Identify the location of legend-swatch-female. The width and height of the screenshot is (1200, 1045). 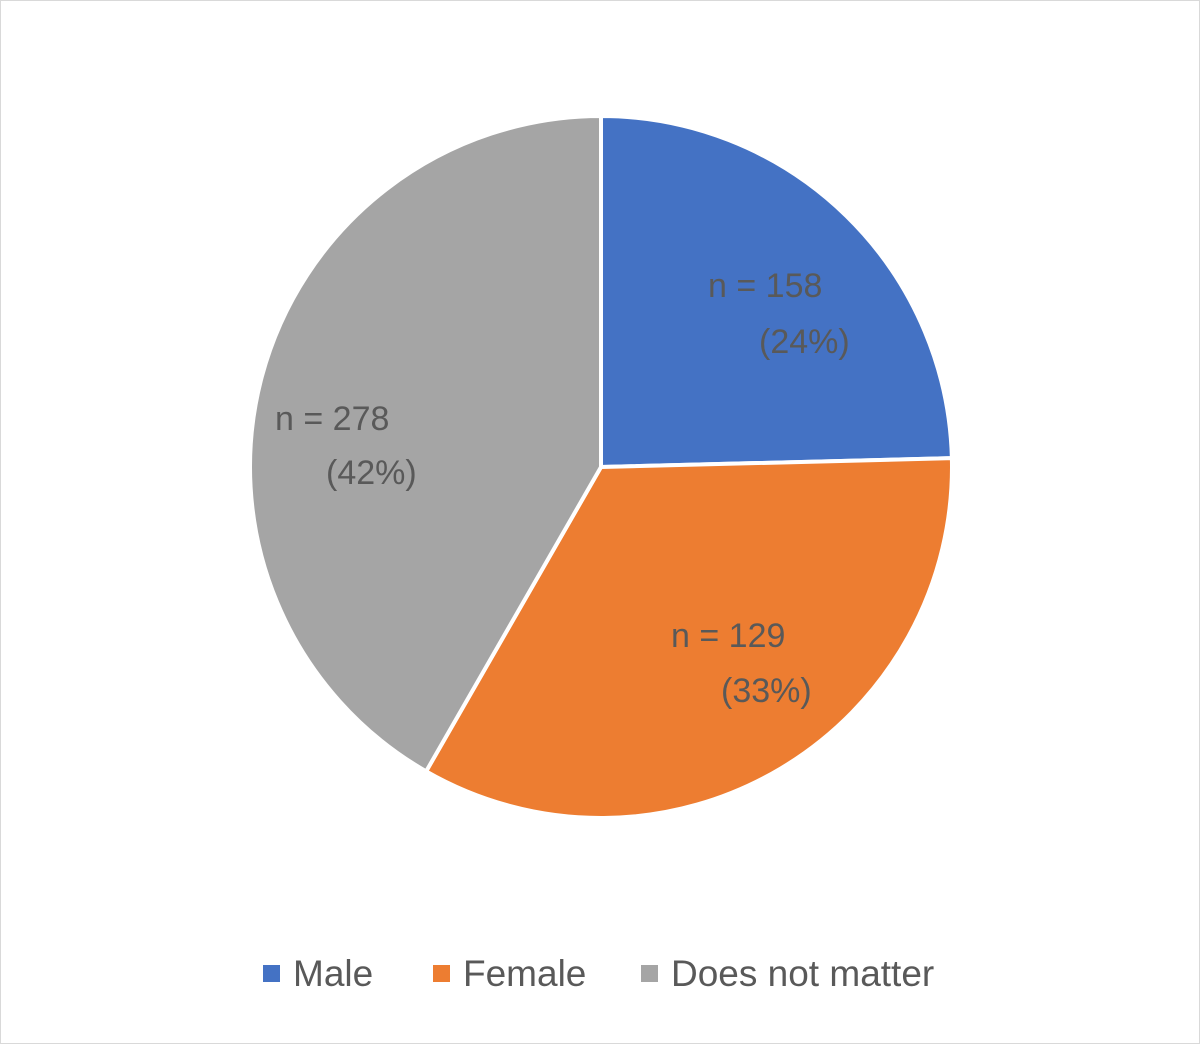
(441, 973).